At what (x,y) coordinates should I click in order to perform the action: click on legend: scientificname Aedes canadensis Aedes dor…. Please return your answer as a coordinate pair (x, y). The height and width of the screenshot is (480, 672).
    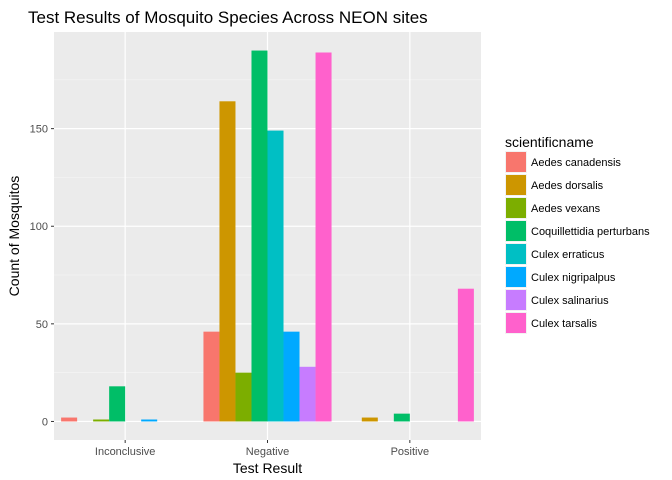
    Looking at the image, I should click on (577, 234).